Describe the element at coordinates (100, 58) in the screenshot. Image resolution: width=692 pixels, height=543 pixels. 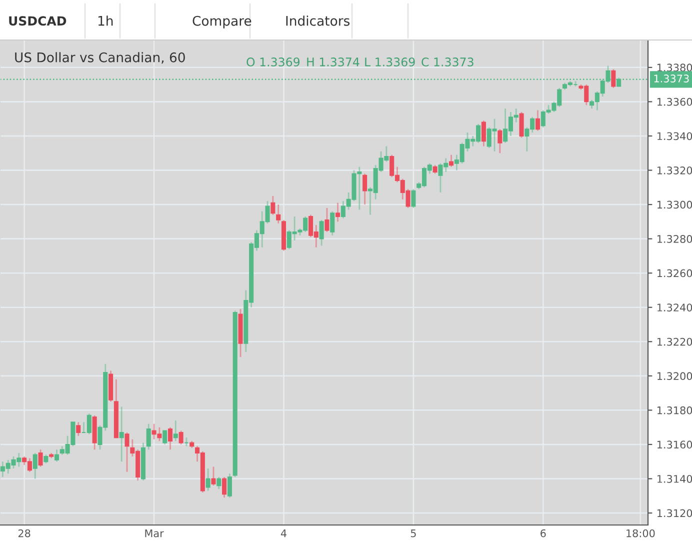
I see `text: US Dollar vs Canadian, 60` at that location.